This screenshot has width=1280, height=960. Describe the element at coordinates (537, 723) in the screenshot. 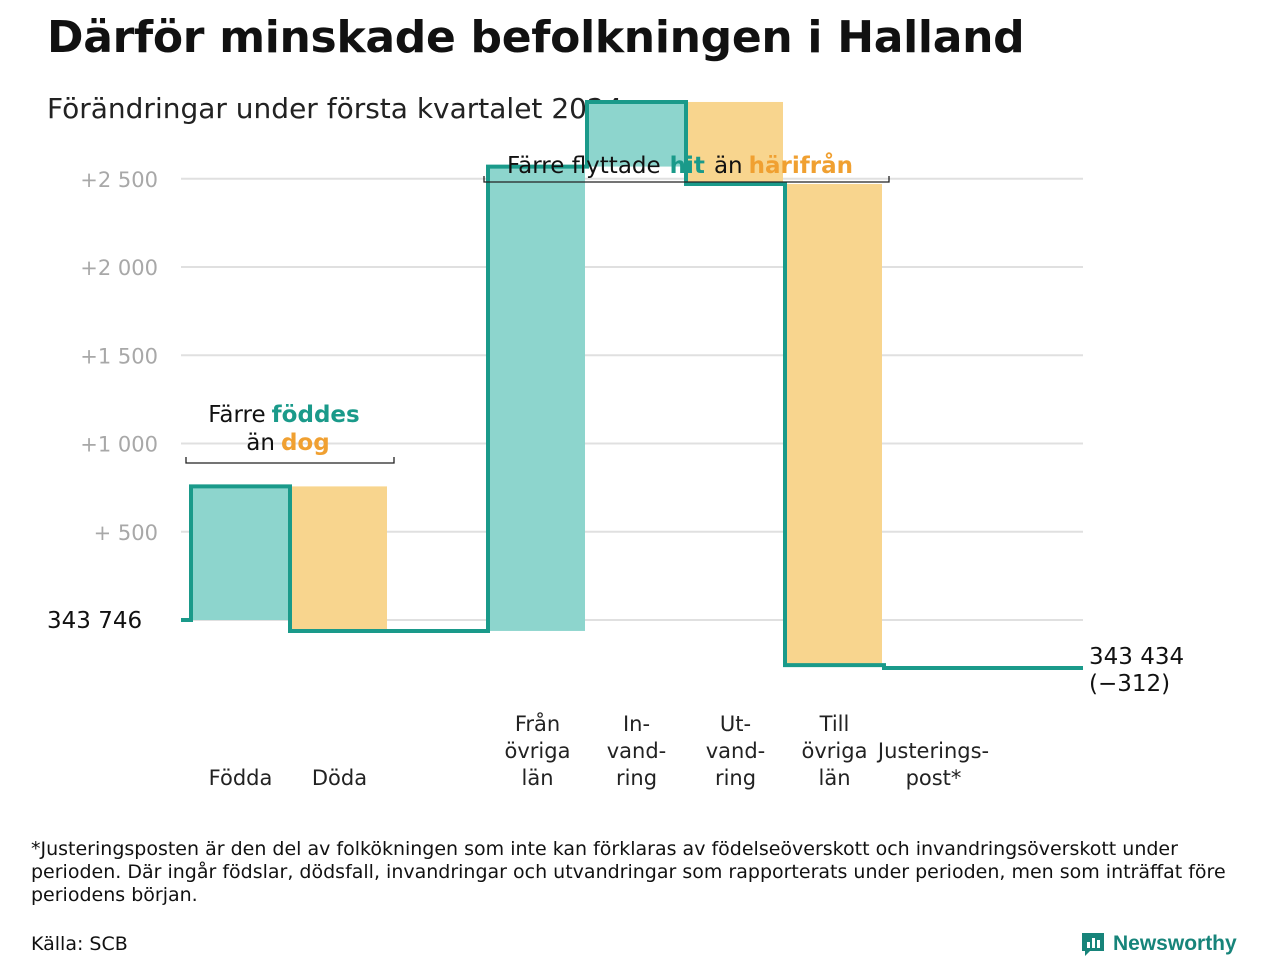

I see `category-label-fran_ovriga_lan: Från` at that location.